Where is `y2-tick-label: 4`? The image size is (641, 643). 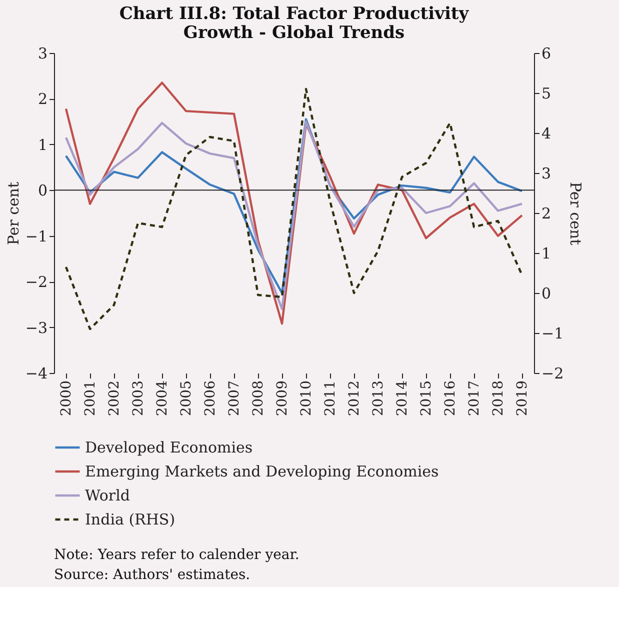 y2-tick-label: 4 is located at coordinates (547, 133).